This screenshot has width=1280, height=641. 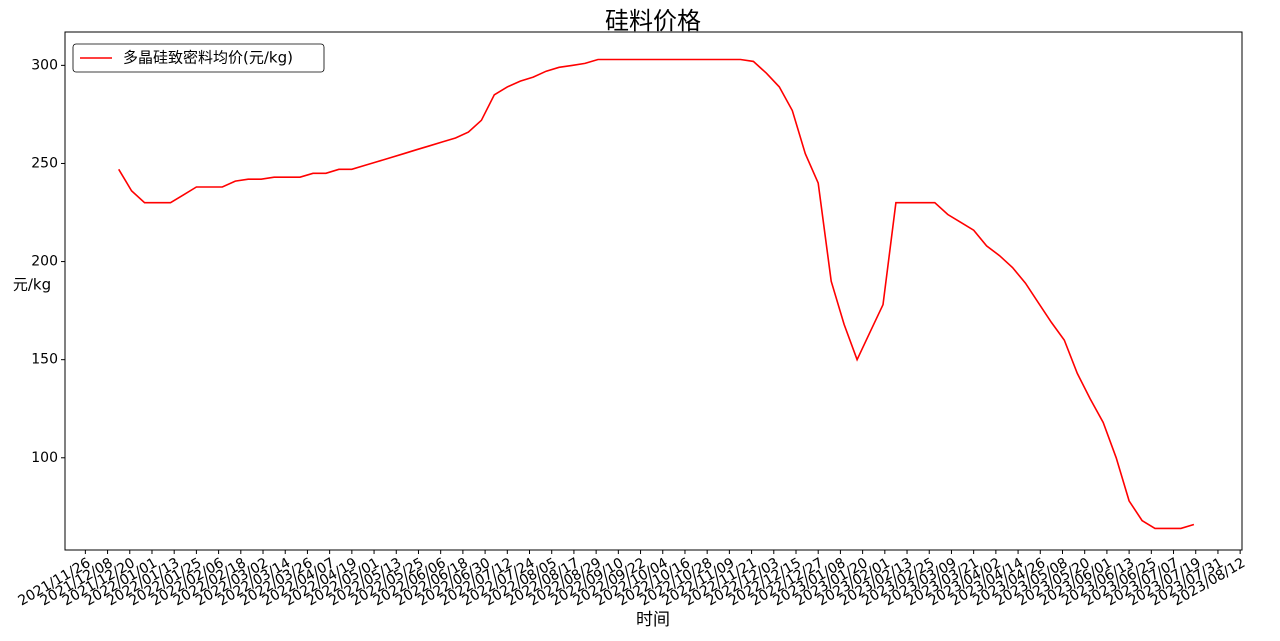 What do you see at coordinates (44, 163) in the screenshot?
I see `y-tick-label: 250` at bounding box center [44, 163].